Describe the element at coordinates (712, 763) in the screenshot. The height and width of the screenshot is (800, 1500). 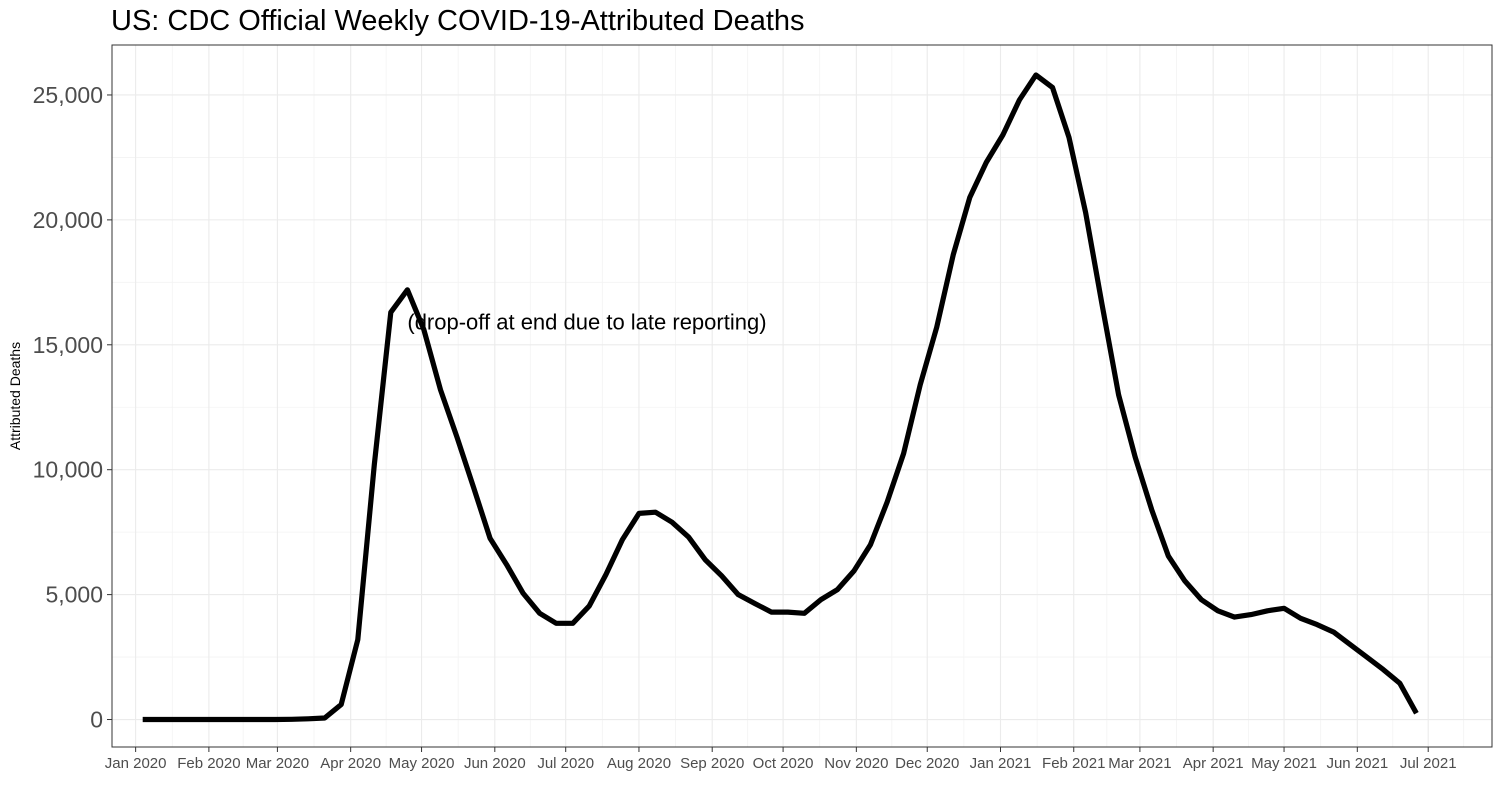
I see `x-tick-label: Sep 2020` at that location.